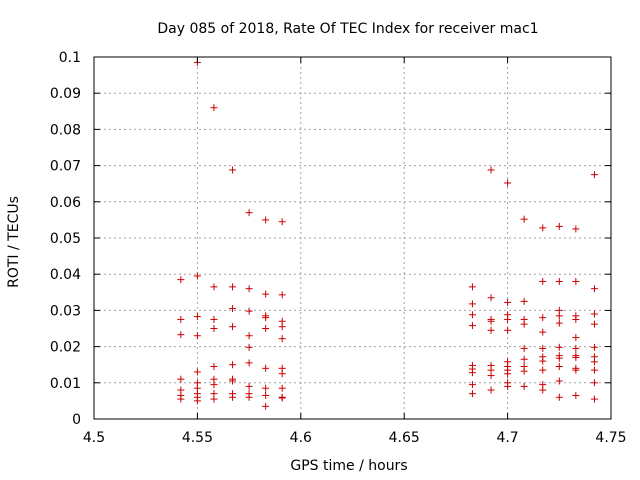 The image size is (640, 480). I want to click on y-tick-label: 0.03, so click(65, 311).